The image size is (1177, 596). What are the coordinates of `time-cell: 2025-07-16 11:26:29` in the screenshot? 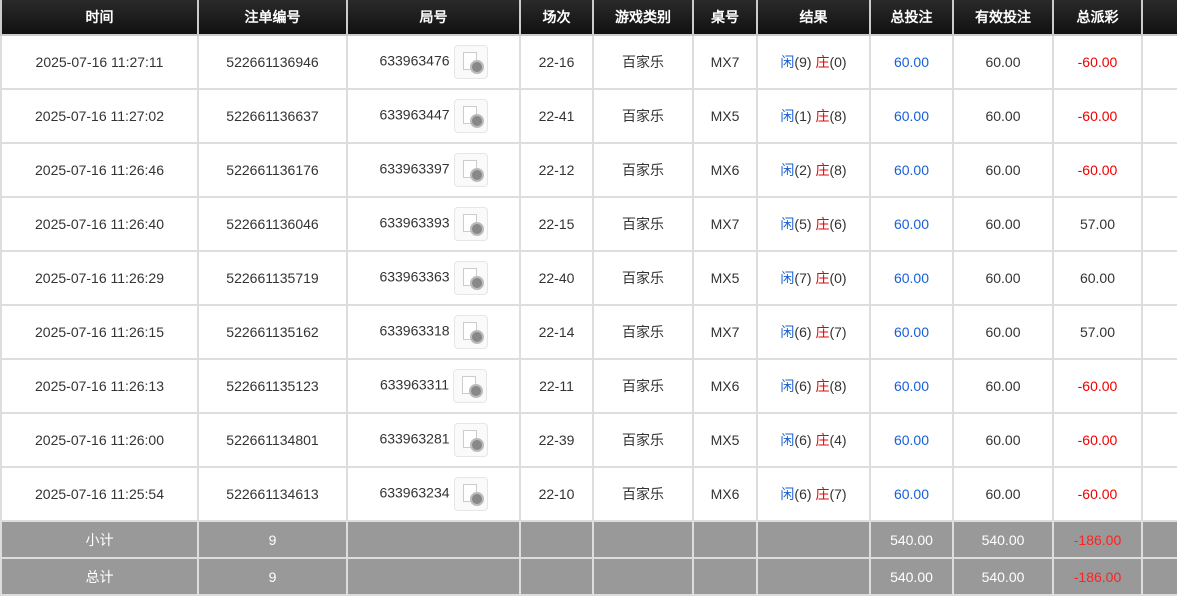 It's located at (99, 278).